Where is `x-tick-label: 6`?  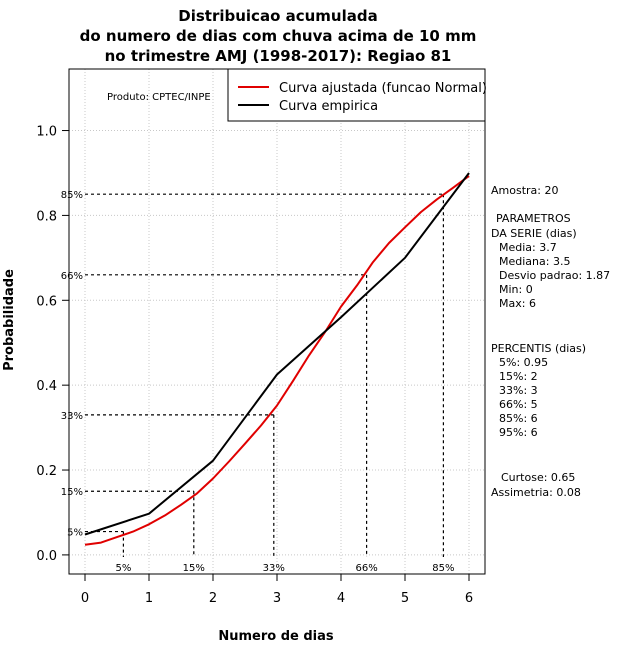
x-tick-label: 6 is located at coordinates (469, 598).